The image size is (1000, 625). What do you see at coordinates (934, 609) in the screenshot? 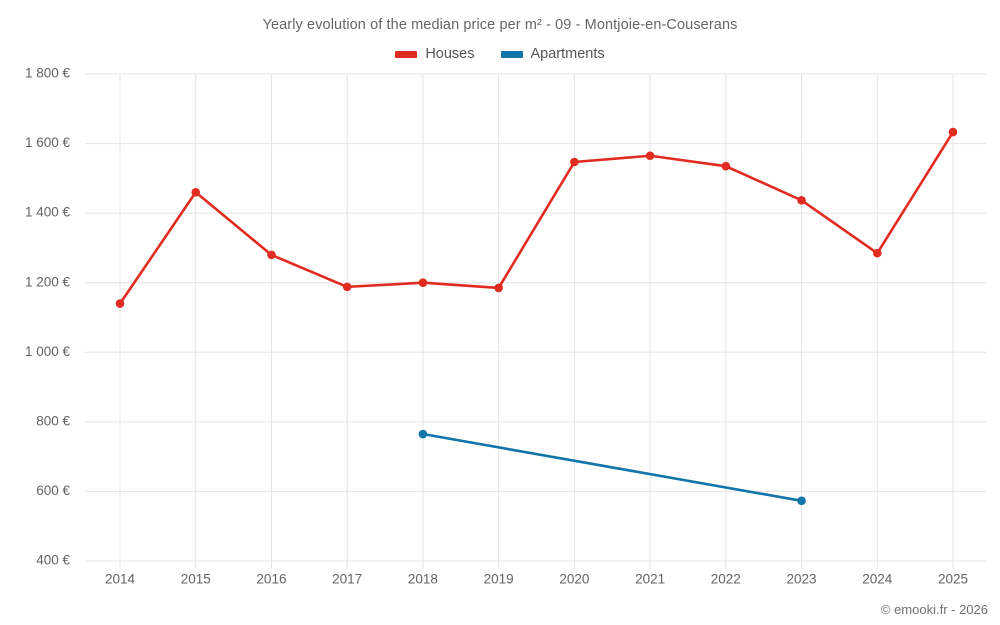
I see `copyright-notice: © emooki.fr - 2026` at bounding box center [934, 609].